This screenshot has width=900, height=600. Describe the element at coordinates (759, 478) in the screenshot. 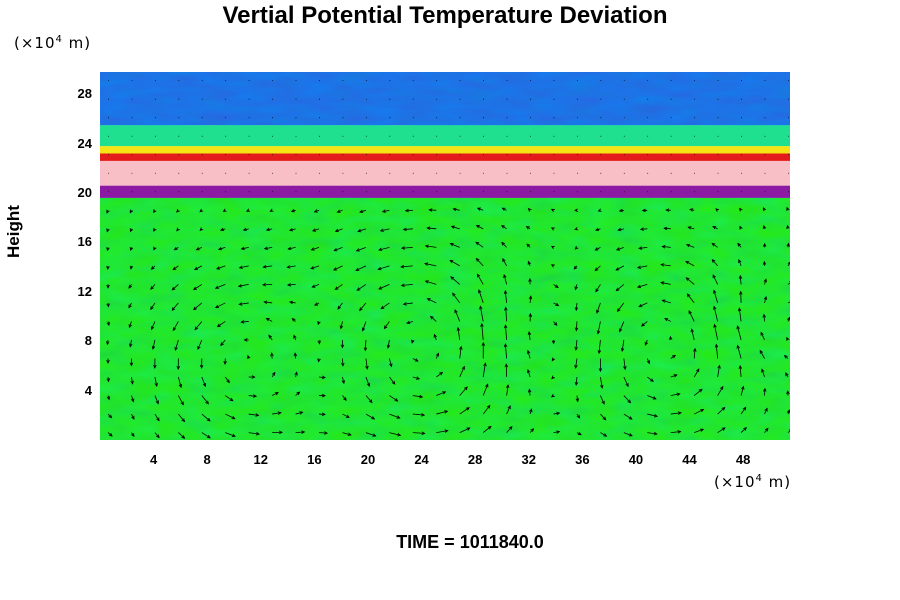

I see `x-unit-exponent: 4` at that location.